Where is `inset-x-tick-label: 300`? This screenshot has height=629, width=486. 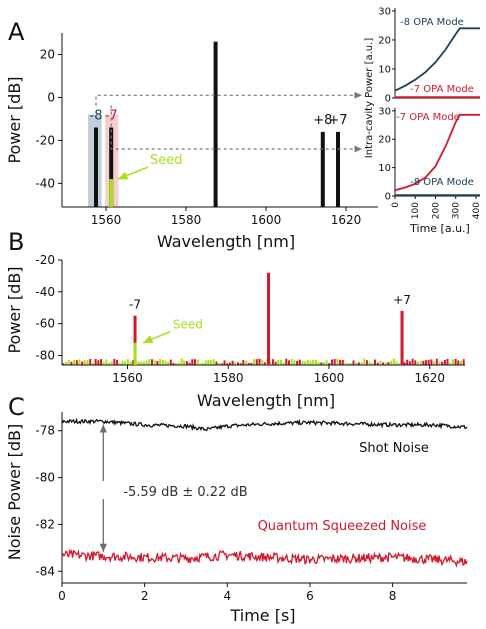 inset-x-tick-label: 300 is located at coordinates (457, 210).